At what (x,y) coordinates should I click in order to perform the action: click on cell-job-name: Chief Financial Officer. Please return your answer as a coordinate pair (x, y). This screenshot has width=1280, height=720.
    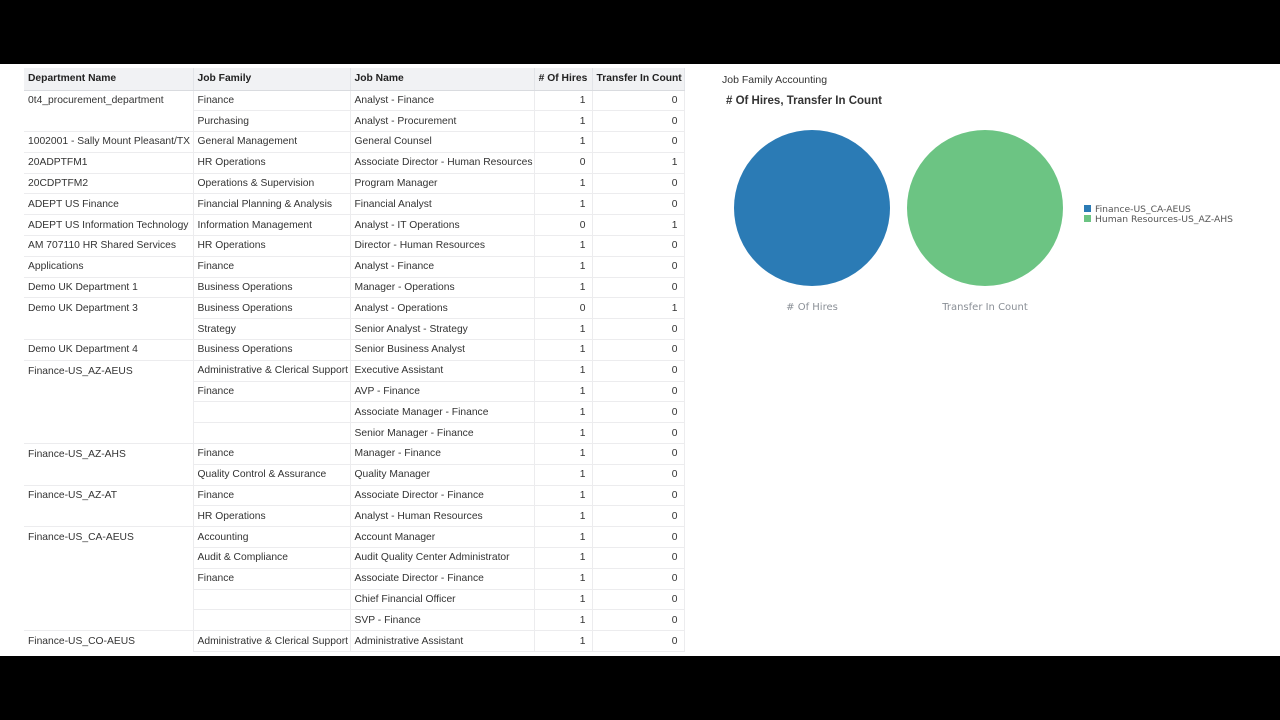
    Looking at the image, I should click on (442, 600).